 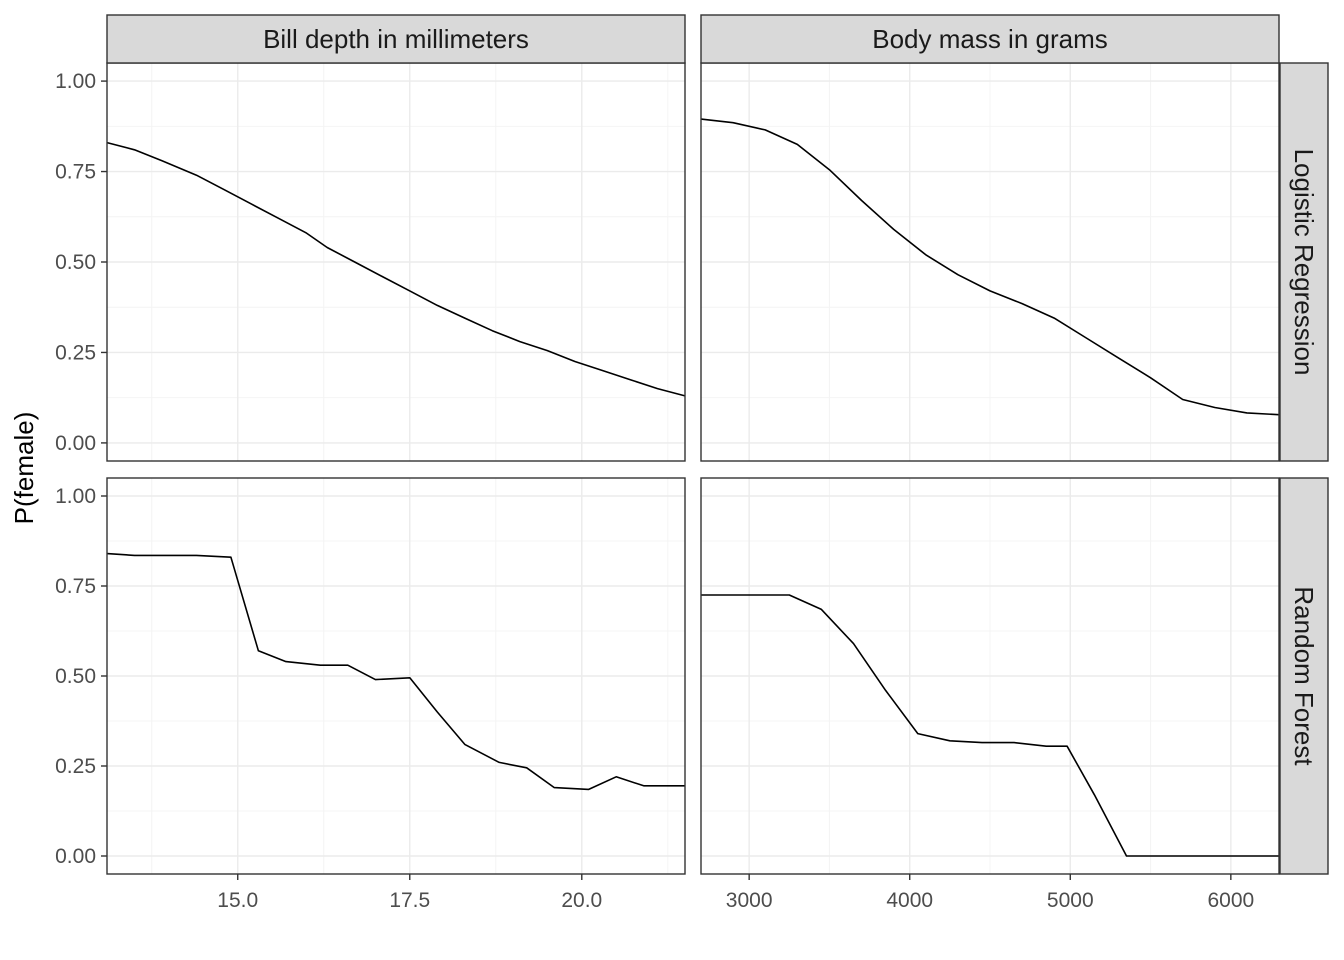 I want to click on y-tick-label-r1-0.50: 0.50, so click(x=75, y=262).